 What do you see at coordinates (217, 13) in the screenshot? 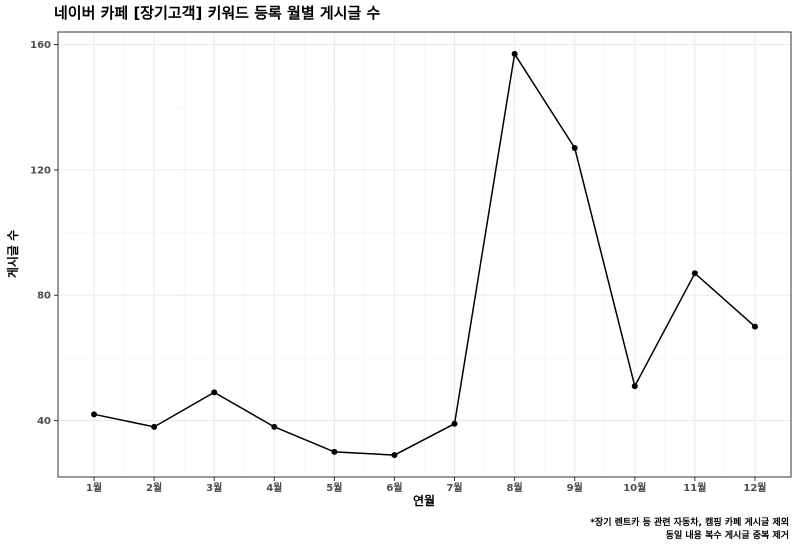
I see `chart-title: 네이버 카페 [장기고객] 키워드 등록 월별 게시글 수` at bounding box center [217, 13].